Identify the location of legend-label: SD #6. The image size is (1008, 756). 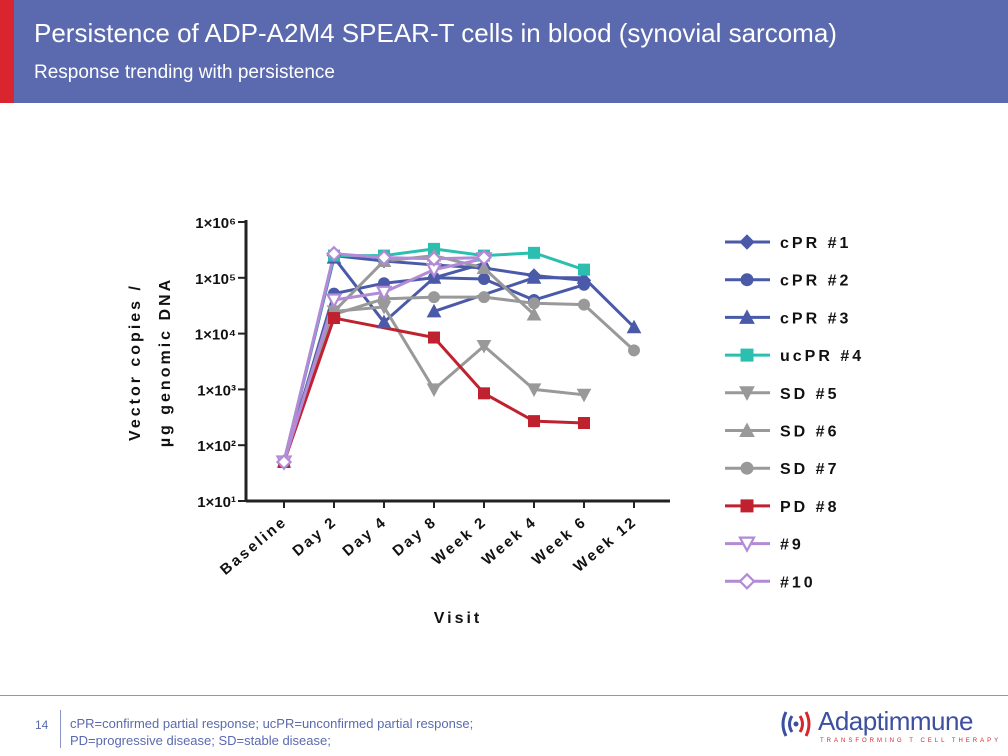
(809, 432).